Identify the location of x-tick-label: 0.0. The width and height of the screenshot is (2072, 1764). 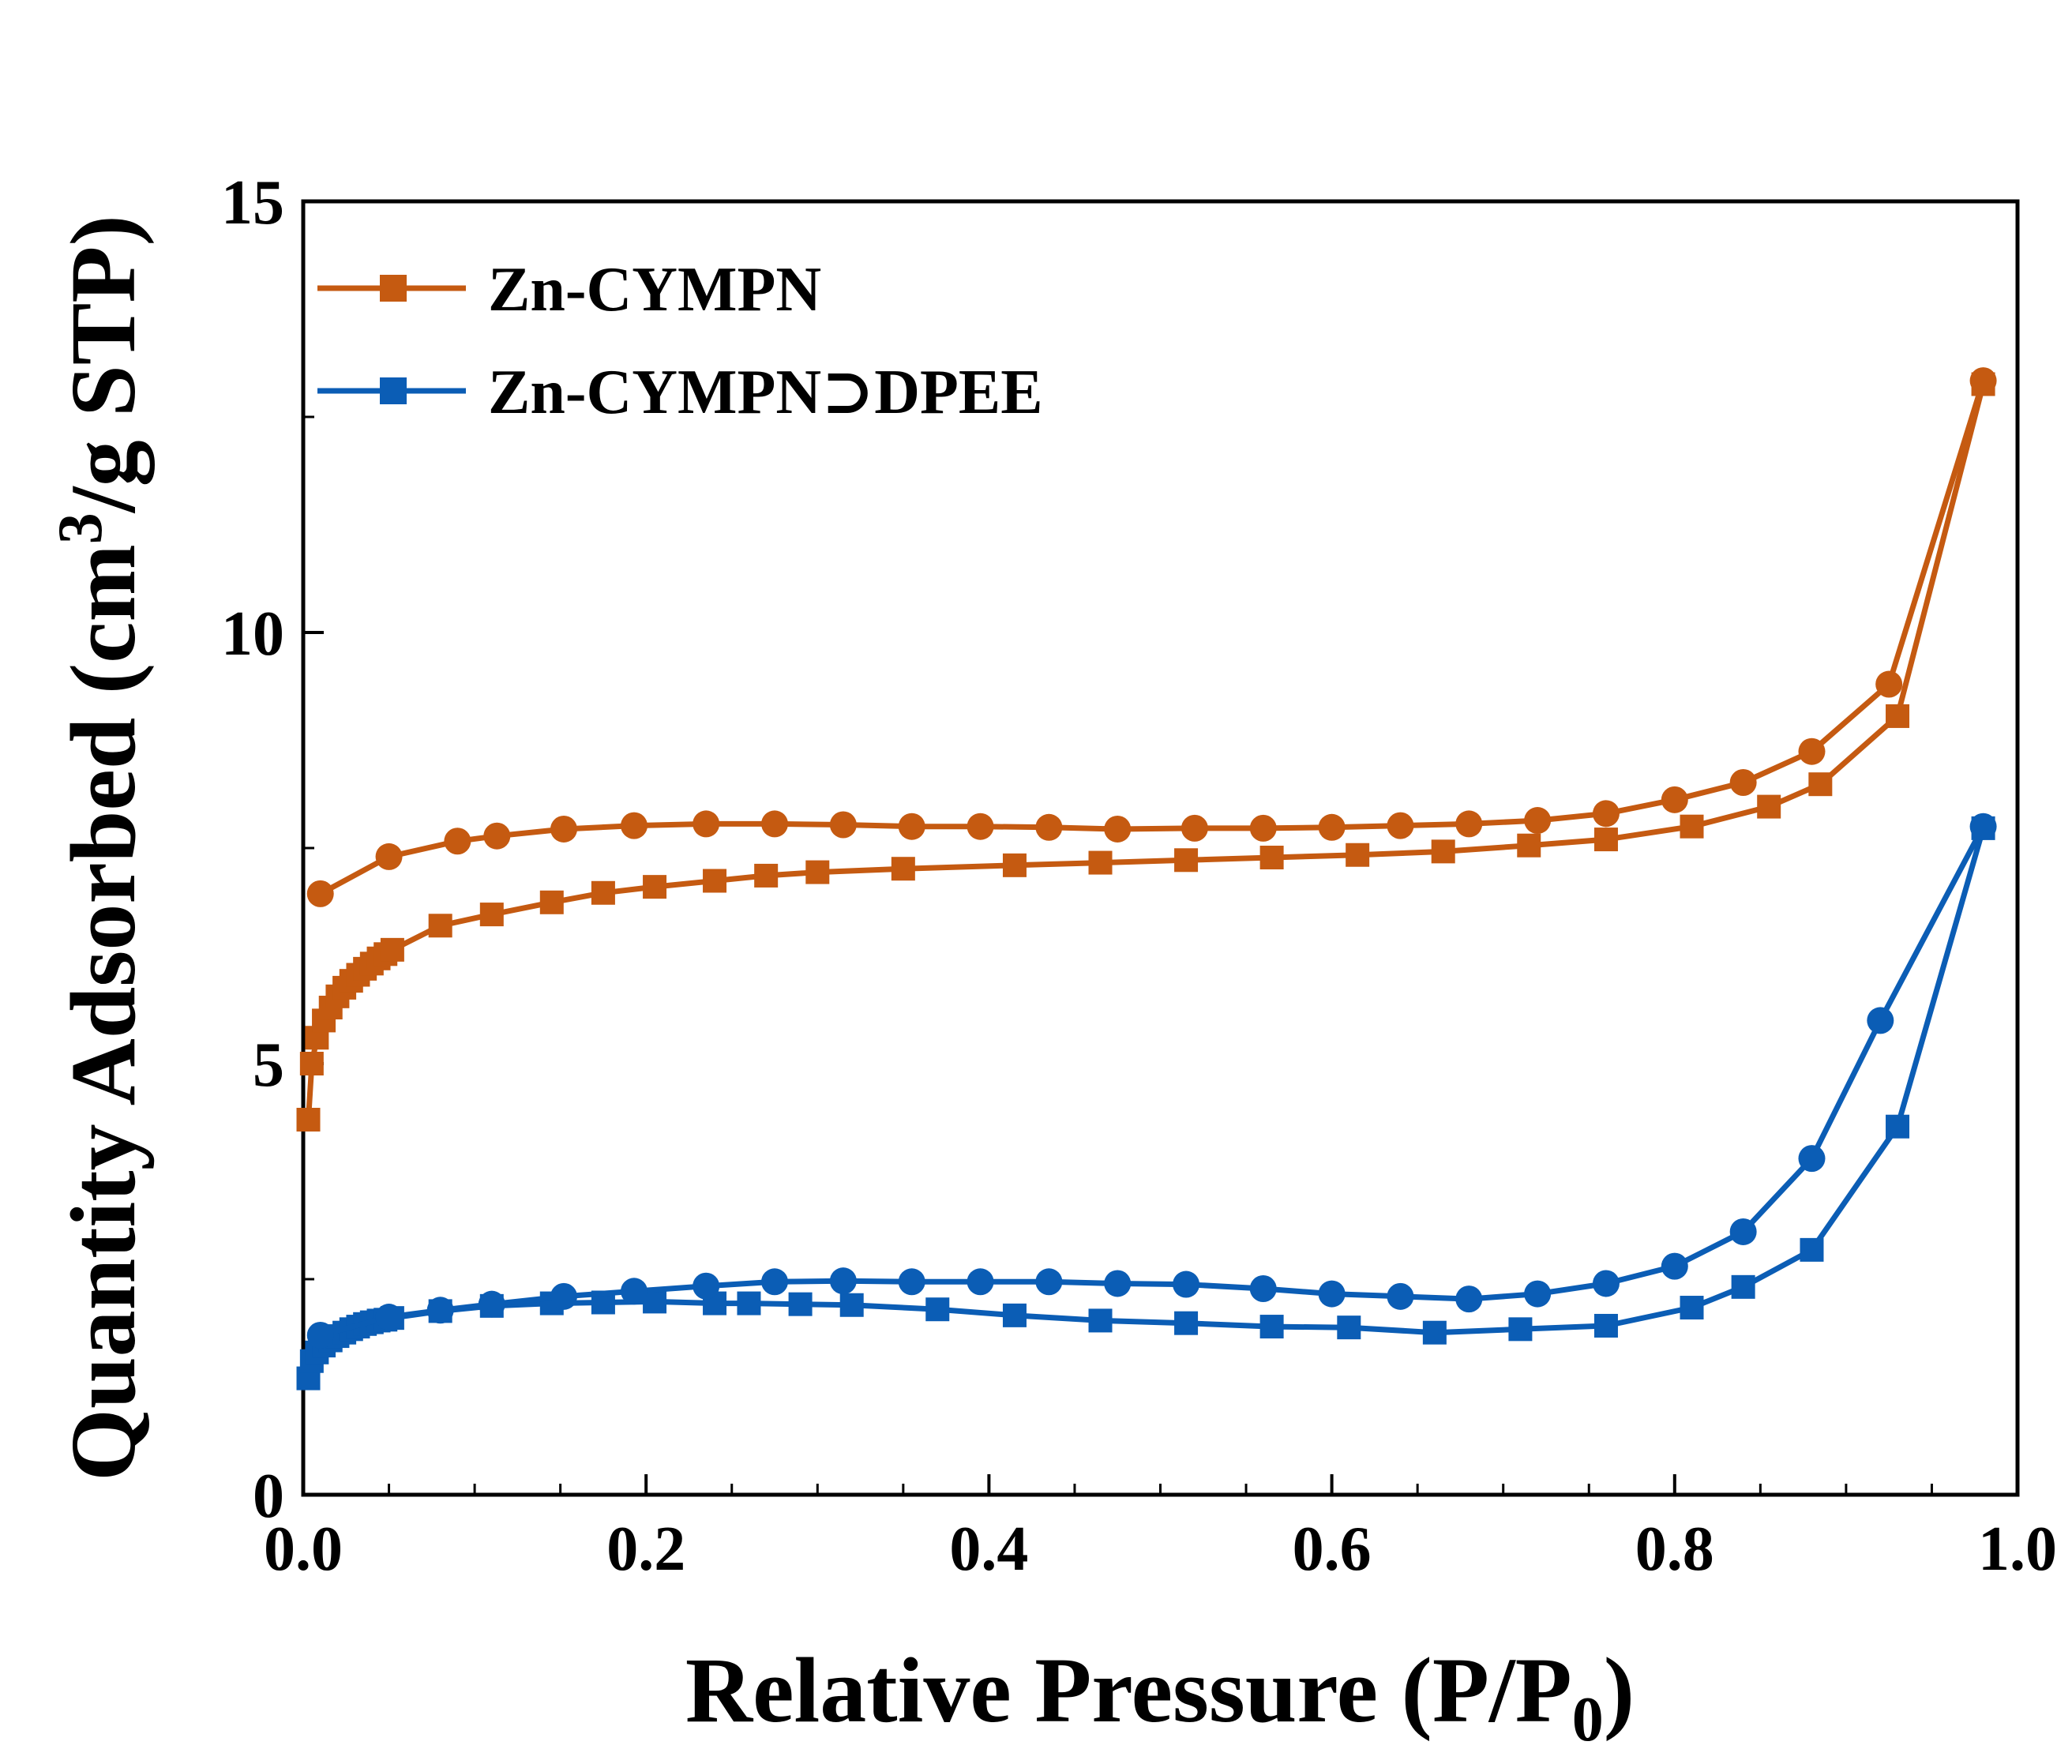
(303, 1549).